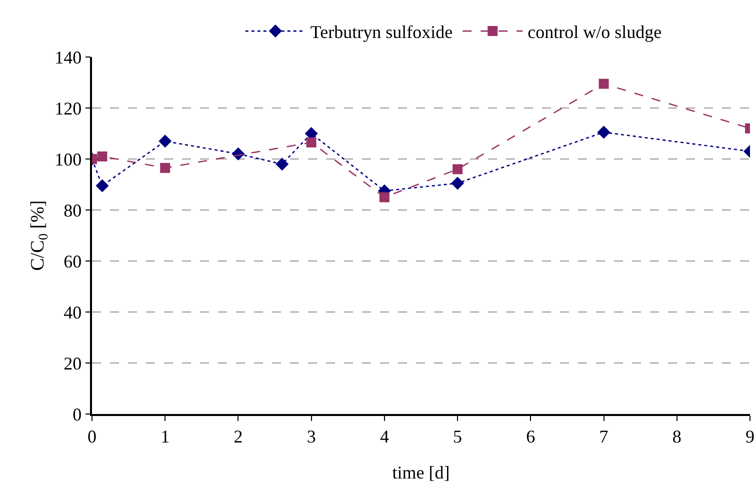  I want to click on x-tick-label: 8, so click(677, 436).